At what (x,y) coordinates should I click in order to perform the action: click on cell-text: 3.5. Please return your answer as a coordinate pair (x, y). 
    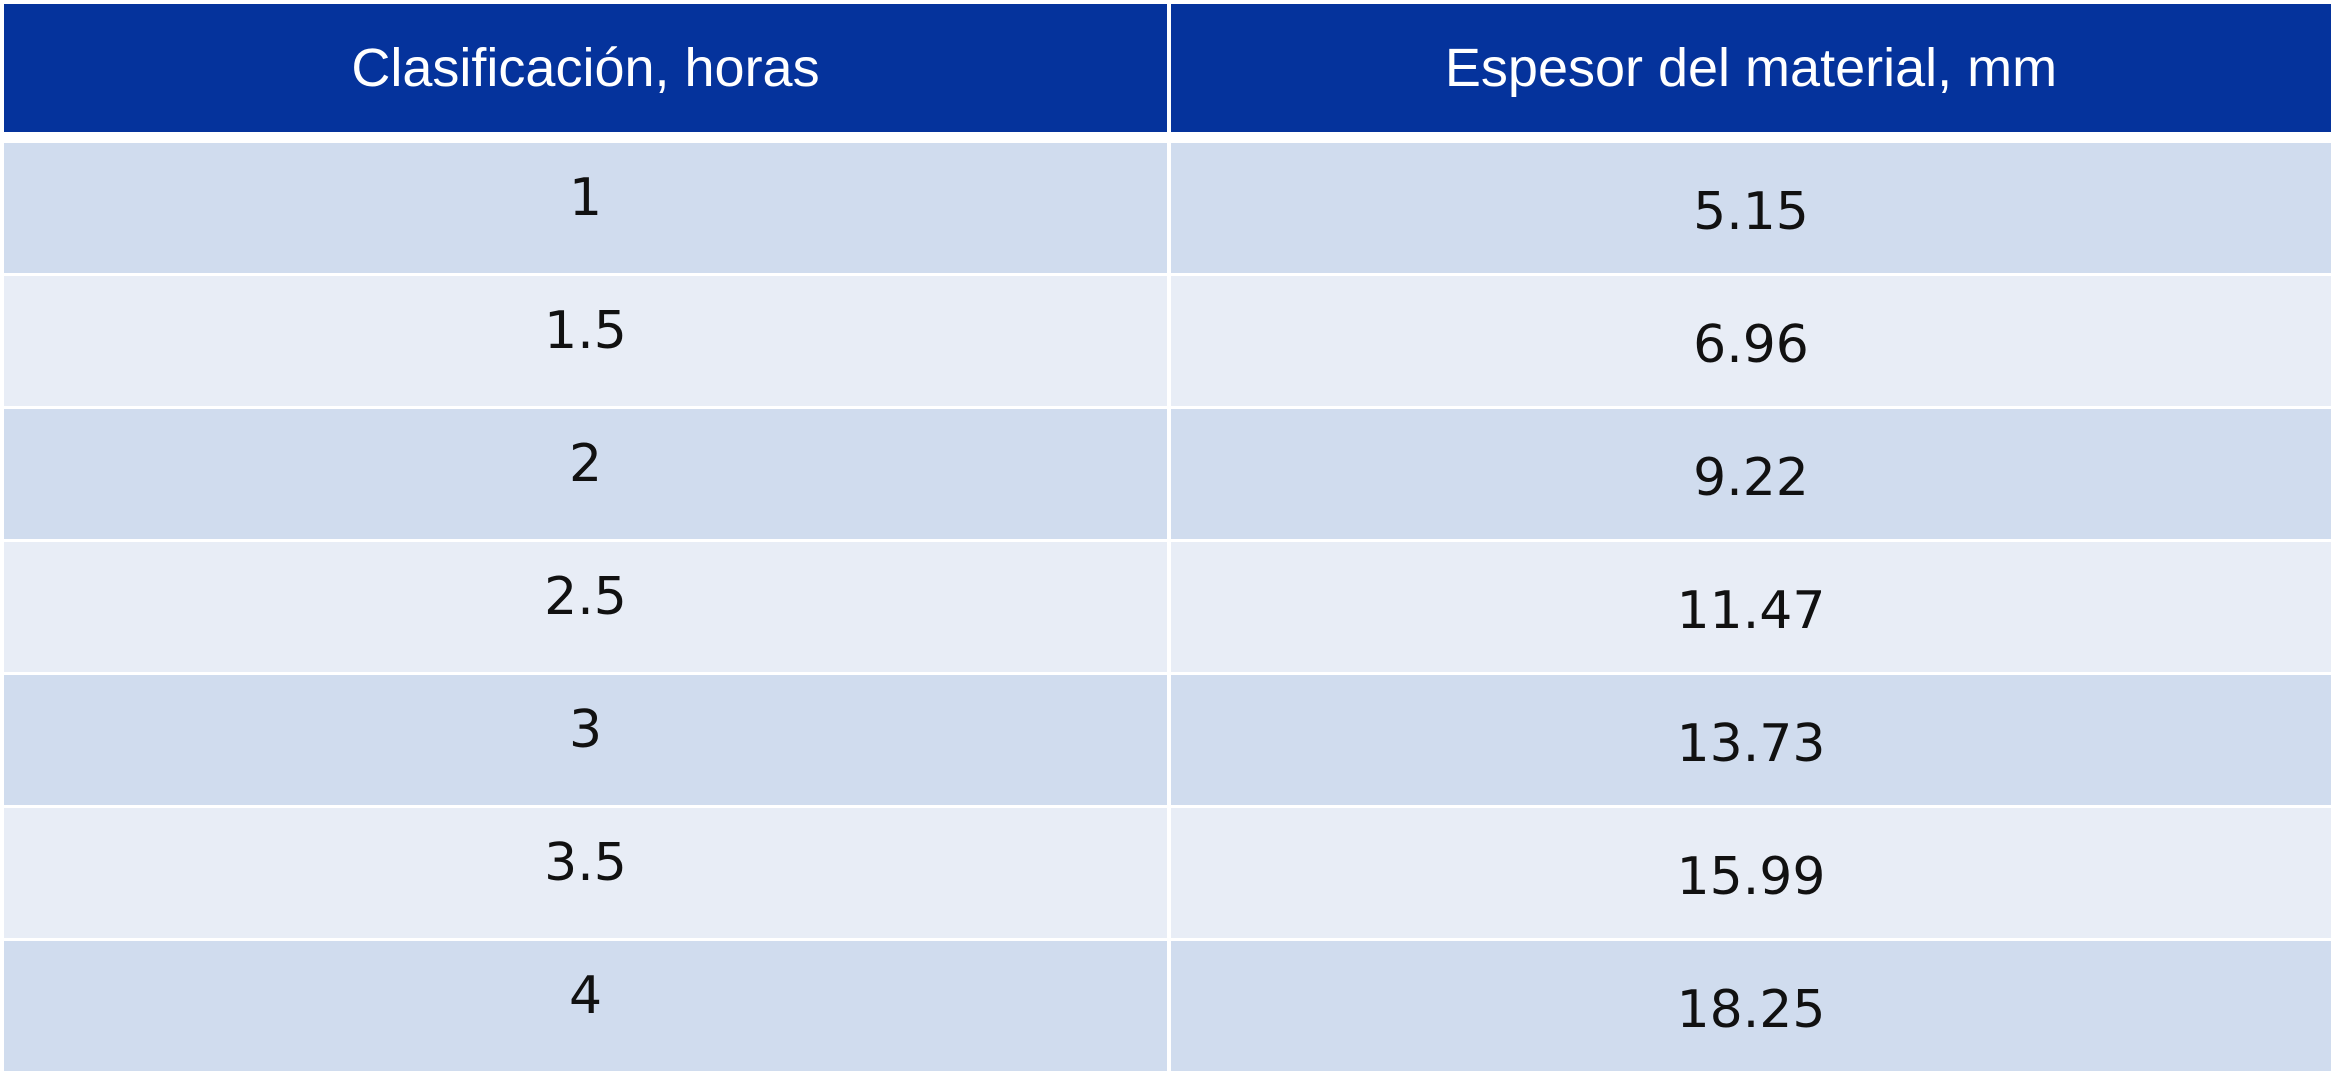
    Looking at the image, I should click on (585, 863).